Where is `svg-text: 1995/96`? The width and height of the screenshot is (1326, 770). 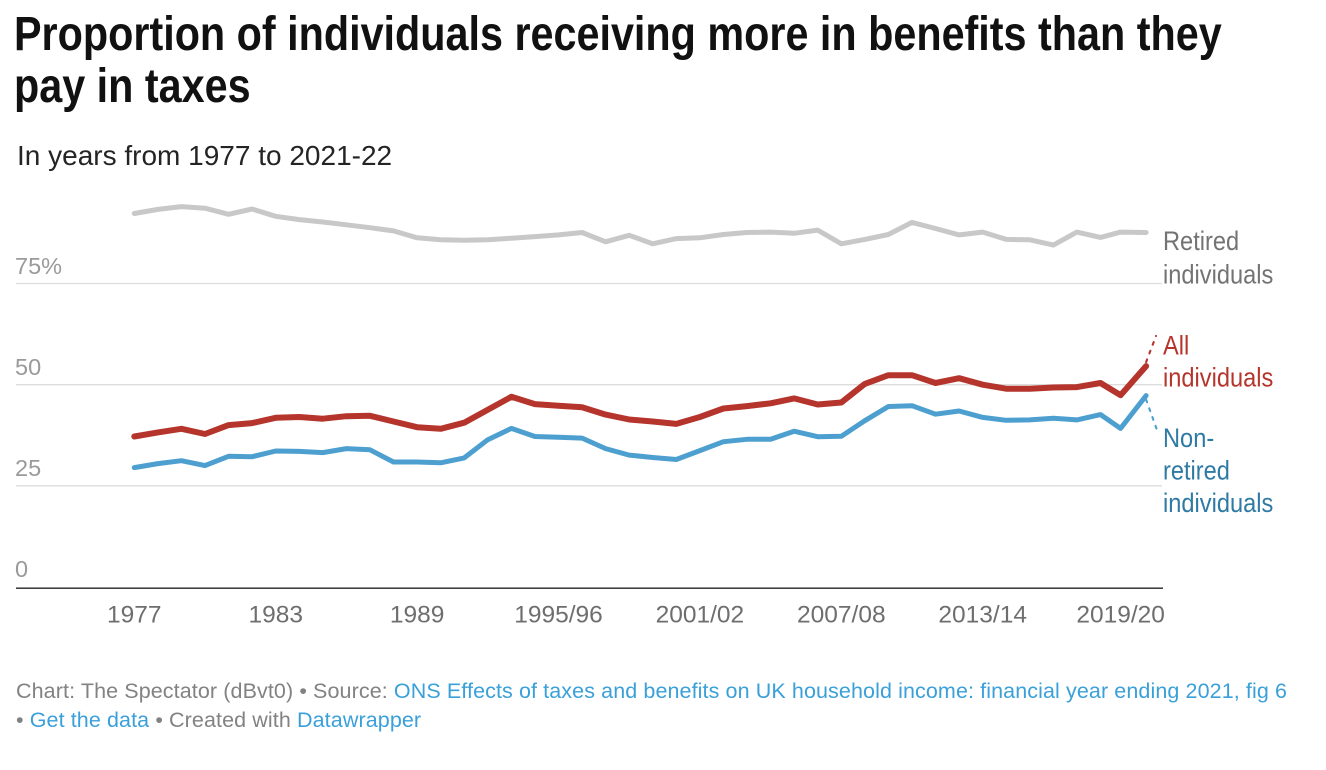
svg-text: 1995/96 is located at coordinates (558, 615).